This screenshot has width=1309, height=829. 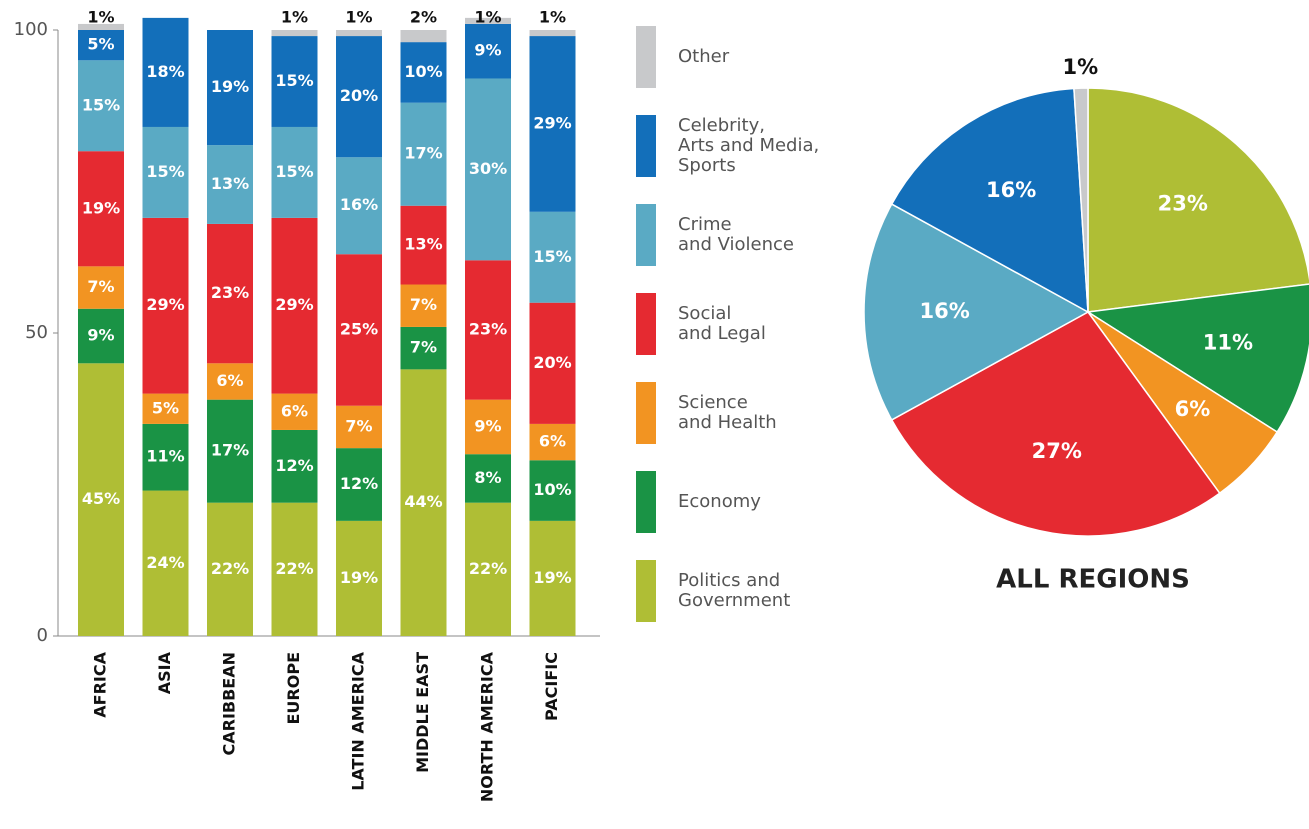 I want to click on y-tick-label: 100, so click(x=31, y=29).